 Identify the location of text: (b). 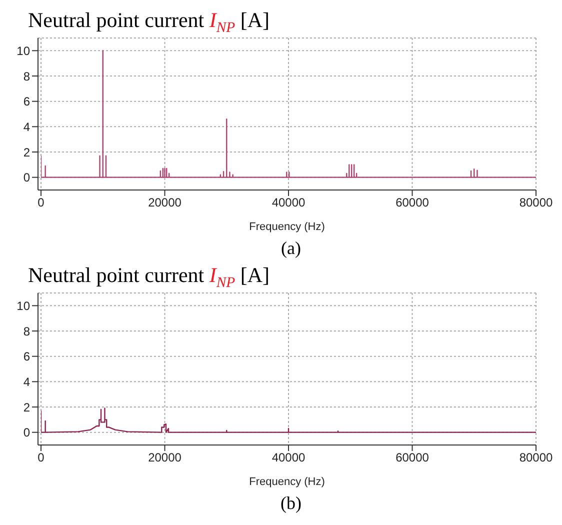
(291, 503).